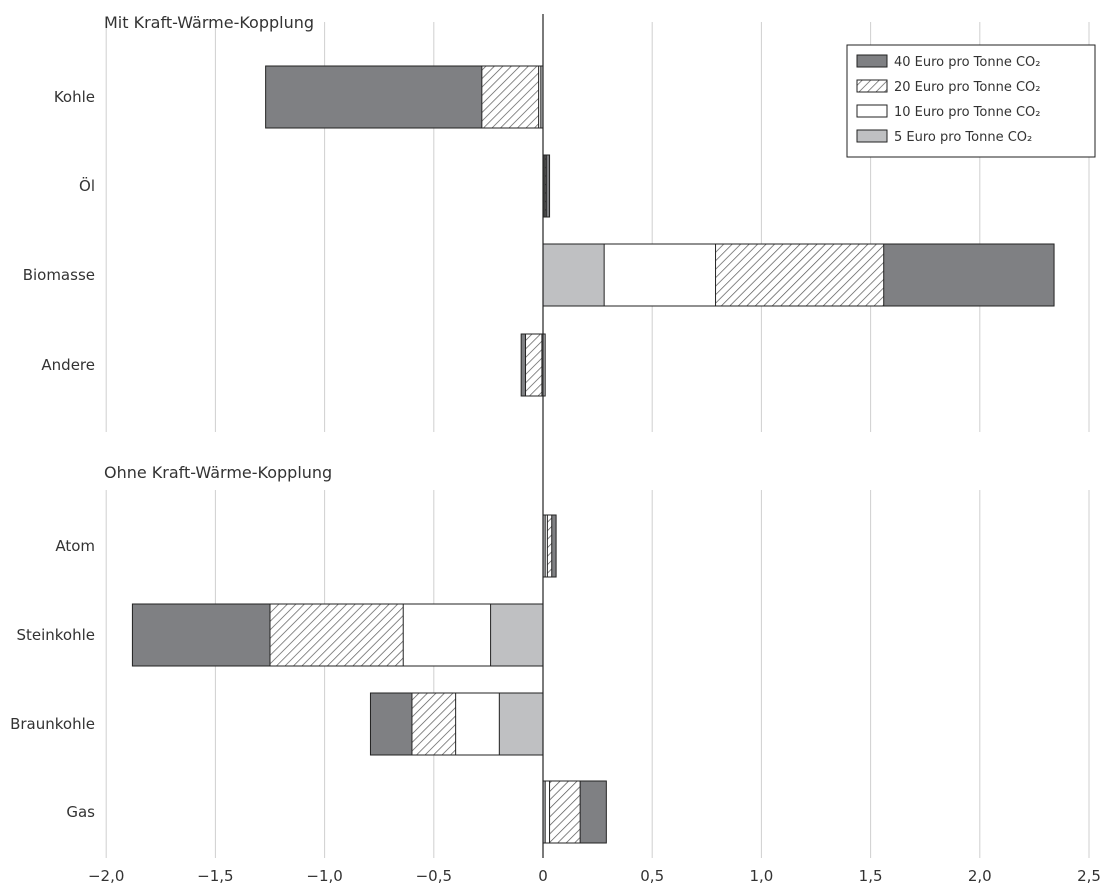 The image size is (1103, 890). Describe the element at coordinates (1089, 876) in the screenshot. I see `x-tick-label: 2,5` at that location.